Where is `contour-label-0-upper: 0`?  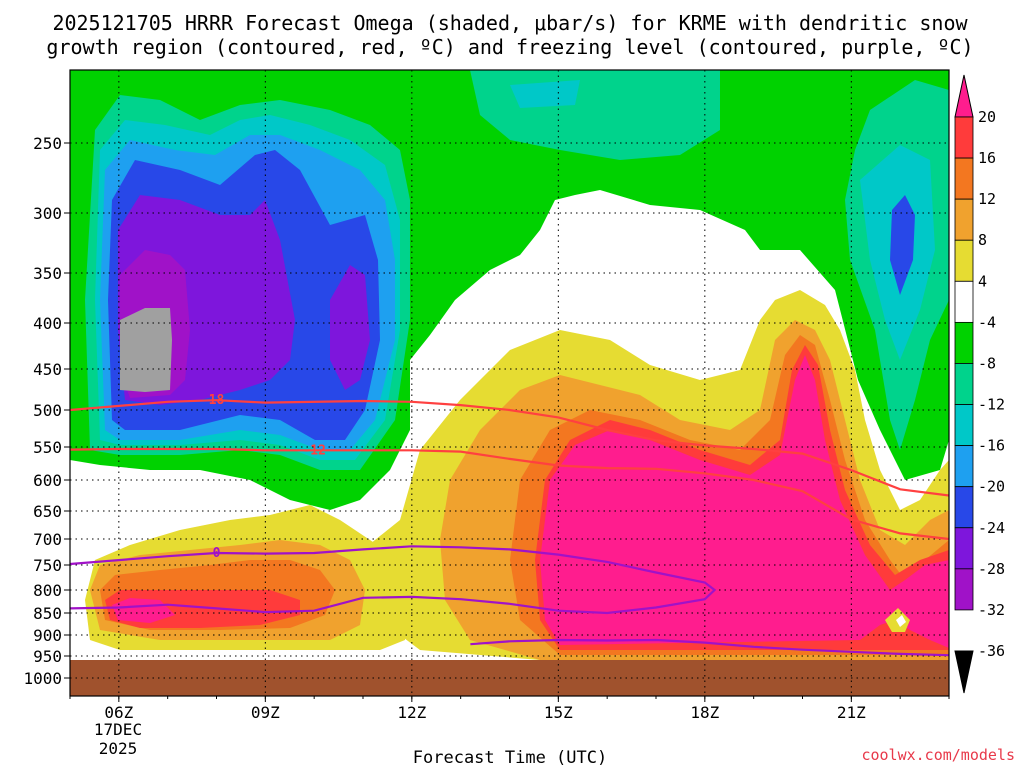
contour-label-0-upper: 0 is located at coordinates (217, 553).